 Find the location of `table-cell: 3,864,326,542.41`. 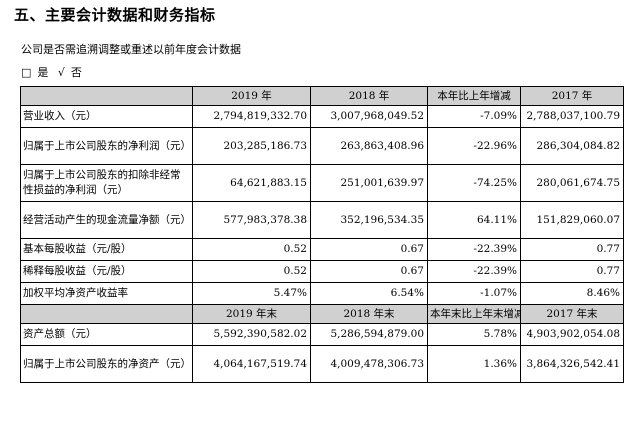

table-cell: 3,864,326,542.41 is located at coordinates (572, 364).